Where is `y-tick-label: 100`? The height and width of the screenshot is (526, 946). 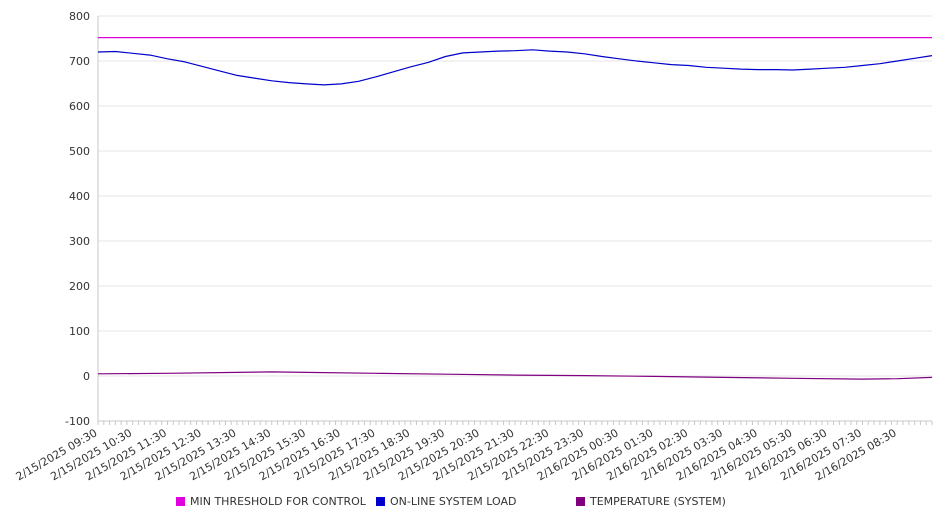
y-tick-label: 100 is located at coordinates (79, 331).